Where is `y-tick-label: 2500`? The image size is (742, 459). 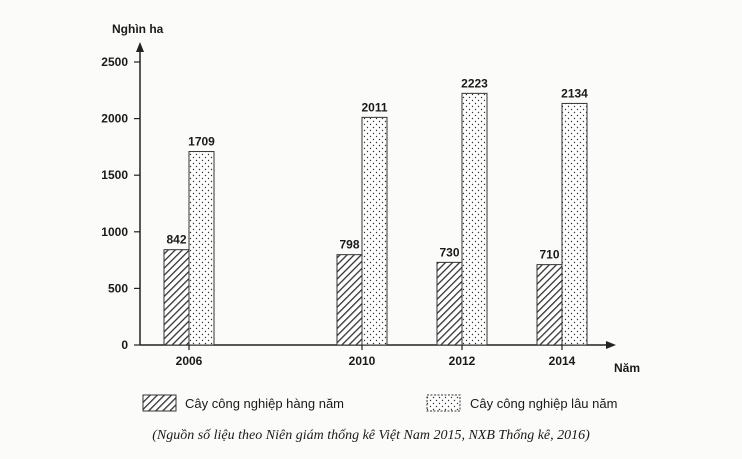 y-tick-label: 2500 is located at coordinates (114, 62).